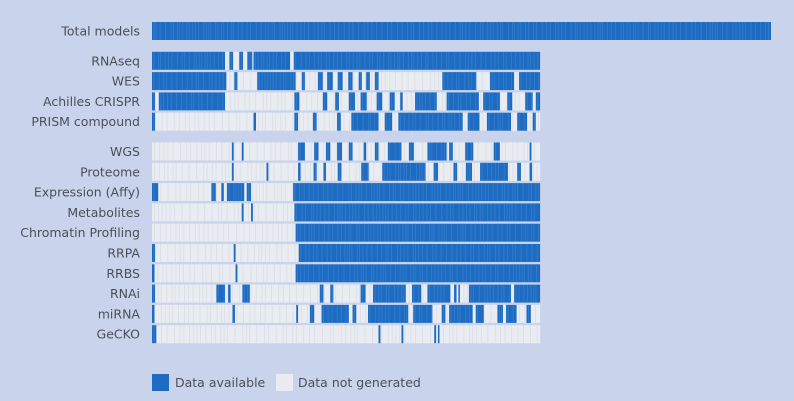  Describe the element at coordinates (323, 273) in the screenshot. I see `row-rrbs: RRBS` at that location.